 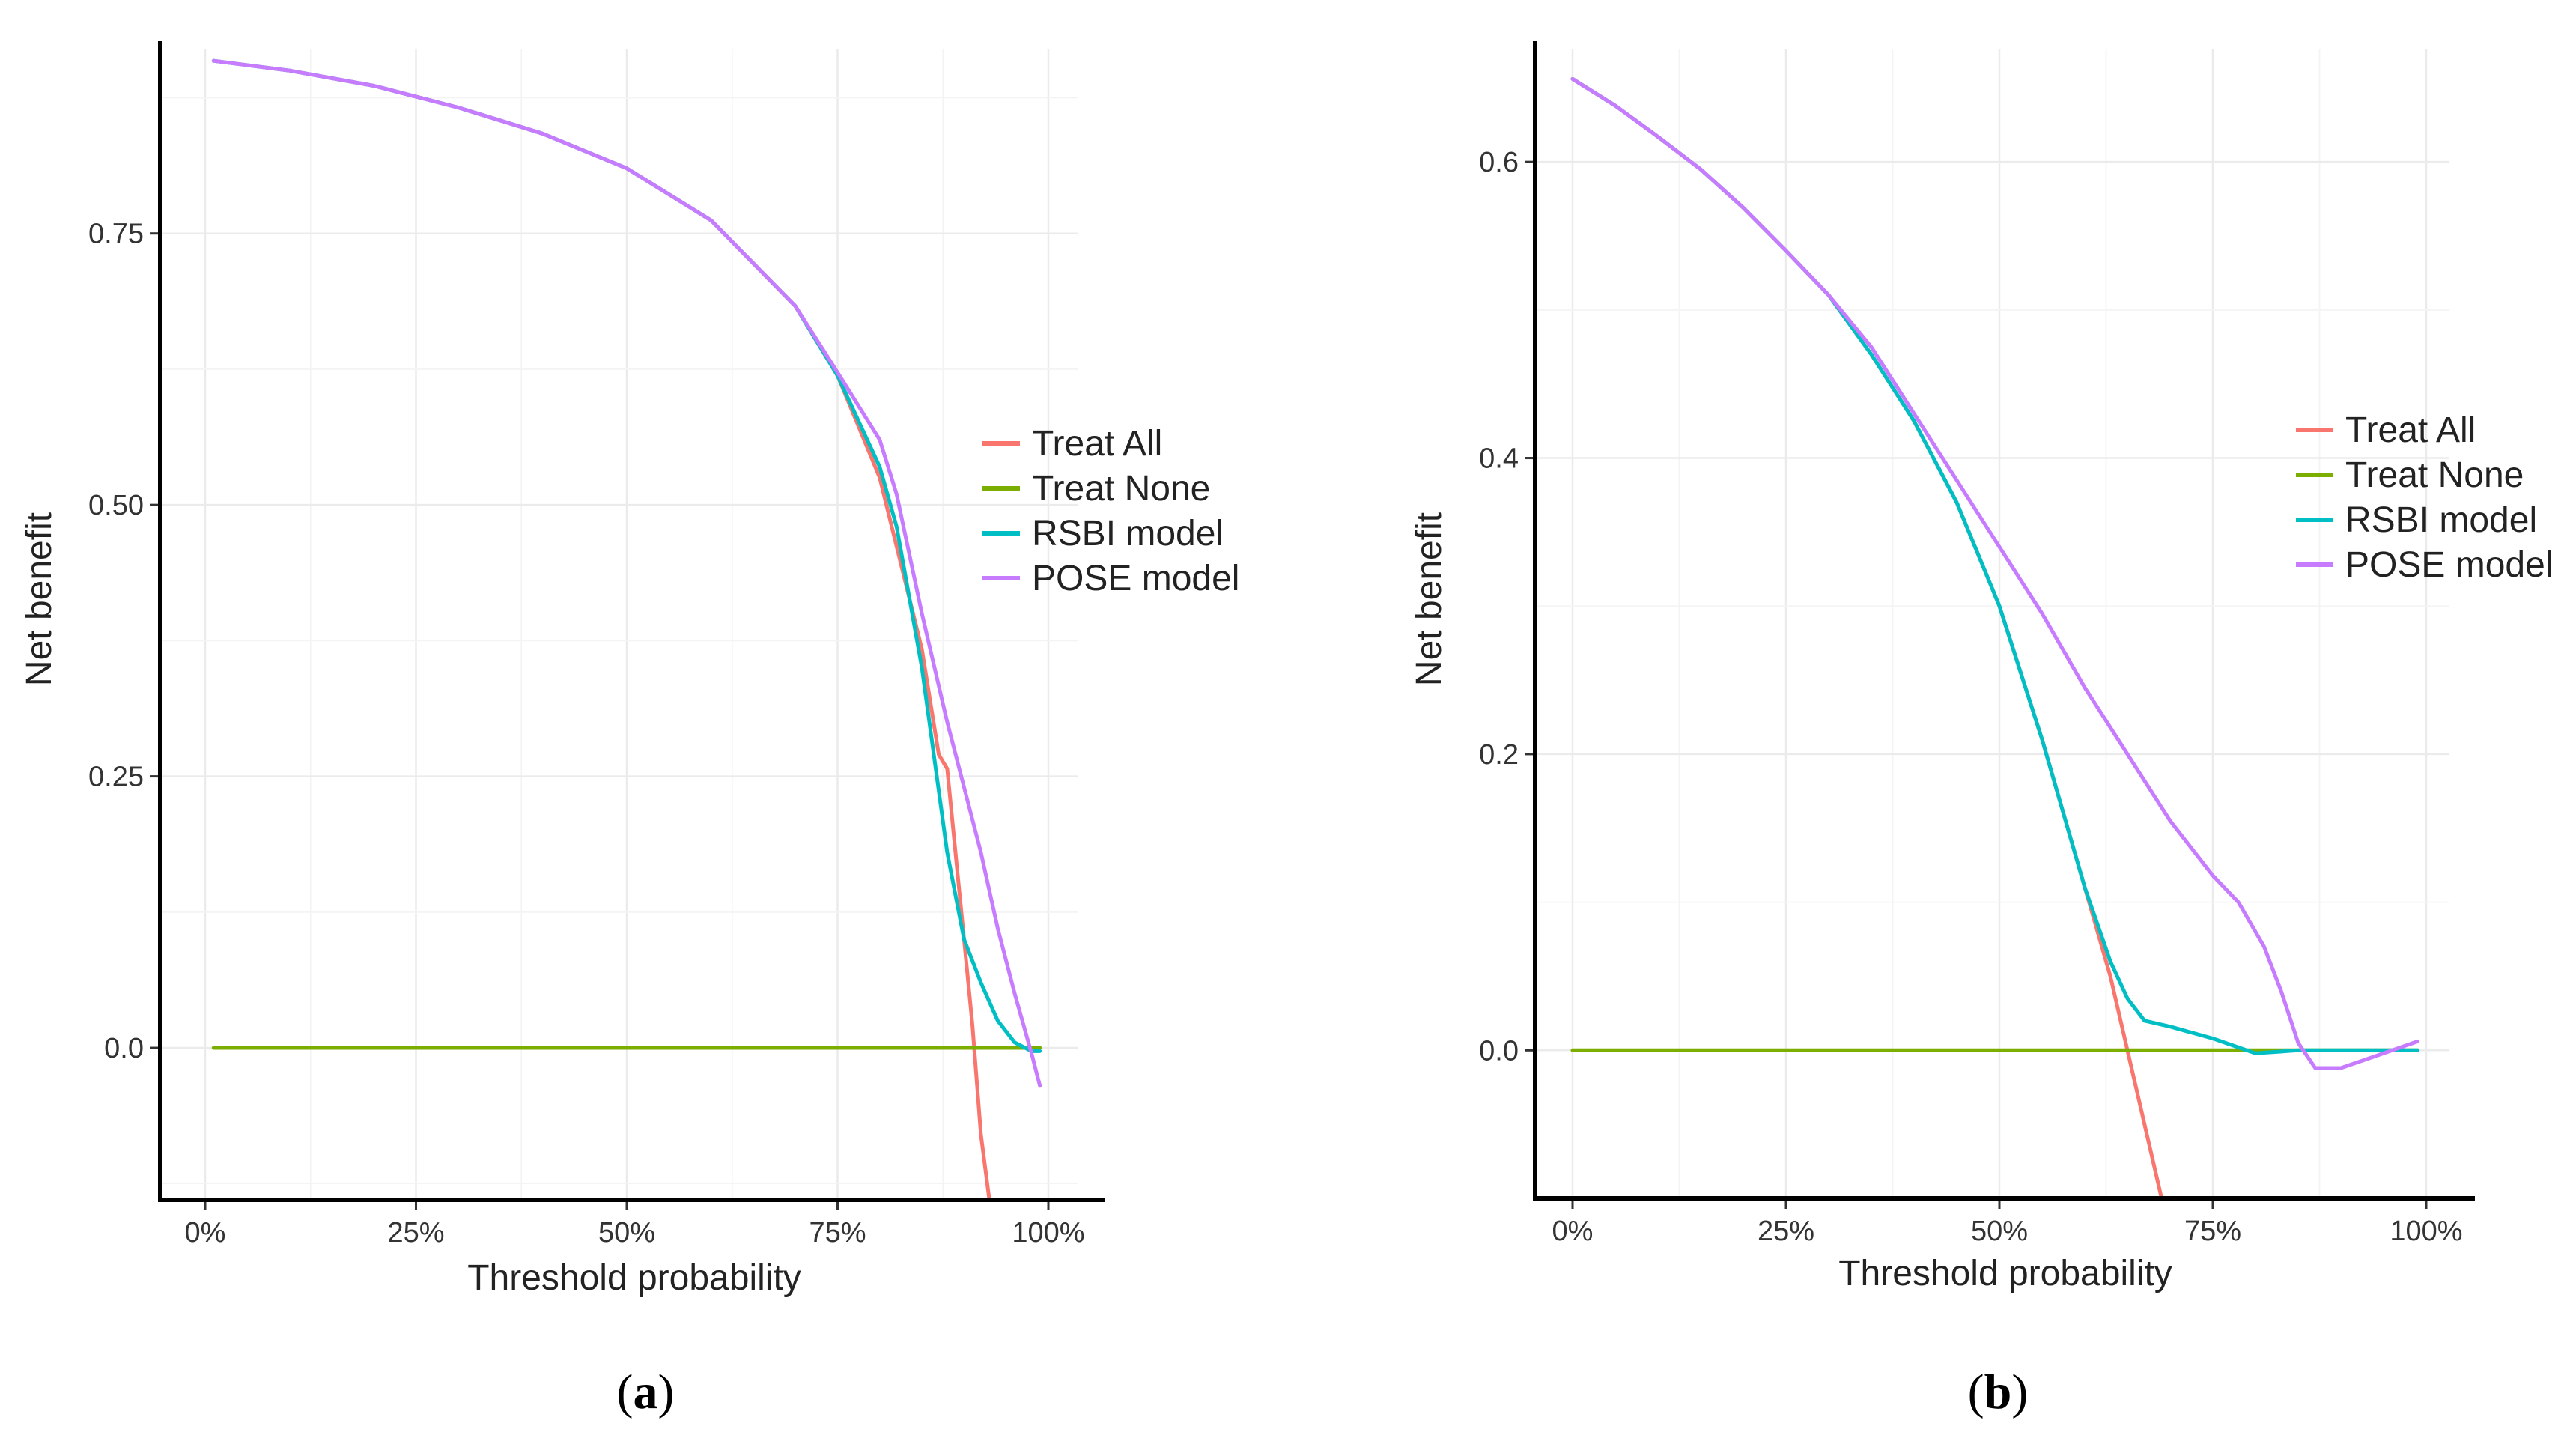 I want to click on caption-a: (a), so click(x=646, y=1392).